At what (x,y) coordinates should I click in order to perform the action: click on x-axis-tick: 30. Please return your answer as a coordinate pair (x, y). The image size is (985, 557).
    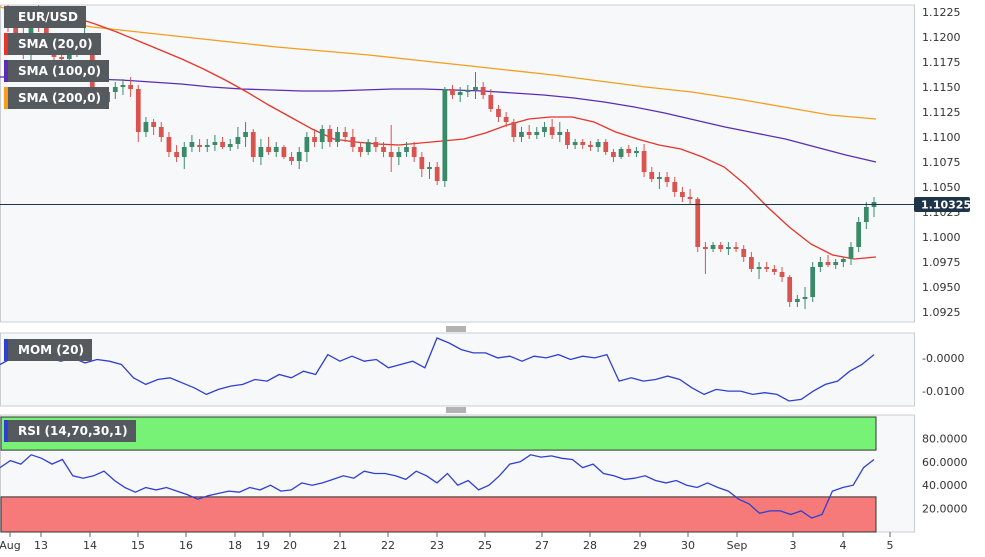
    Looking at the image, I should click on (688, 545).